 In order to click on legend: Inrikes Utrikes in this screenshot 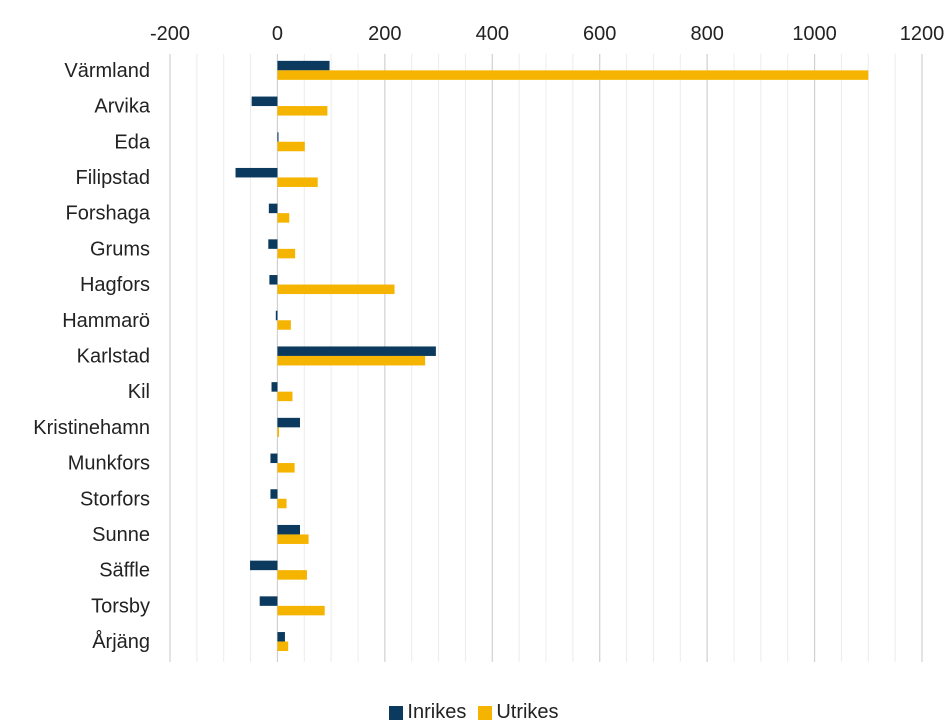, I will do `click(474, 712)`.